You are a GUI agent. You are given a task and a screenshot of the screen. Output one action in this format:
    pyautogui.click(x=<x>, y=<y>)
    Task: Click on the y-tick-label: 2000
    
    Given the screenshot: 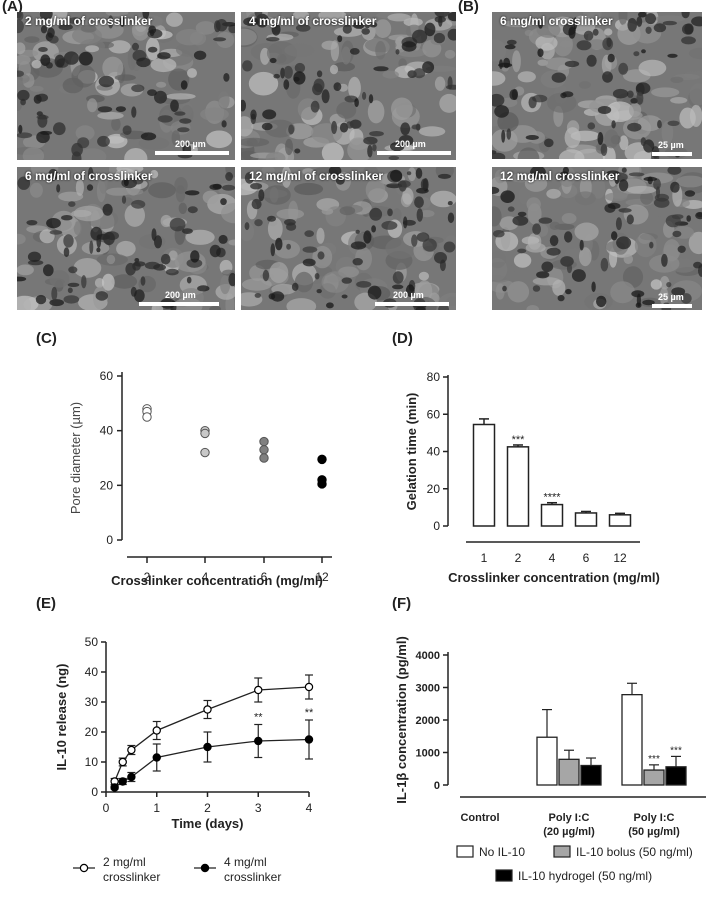 What is the action you would take?
    pyautogui.click(x=428, y=721)
    